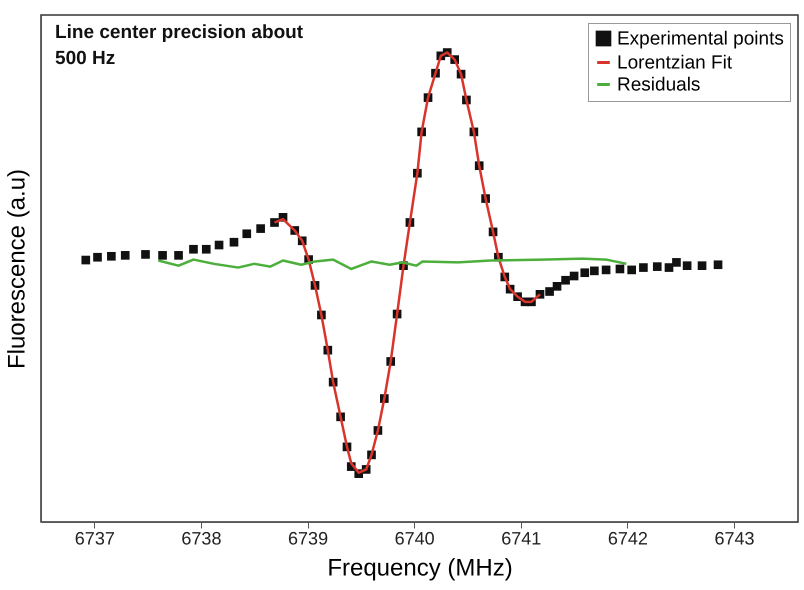 The height and width of the screenshot is (590, 804). What do you see at coordinates (94, 538) in the screenshot?
I see `x-tick-label: 6737` at bounding box center [94, 538].